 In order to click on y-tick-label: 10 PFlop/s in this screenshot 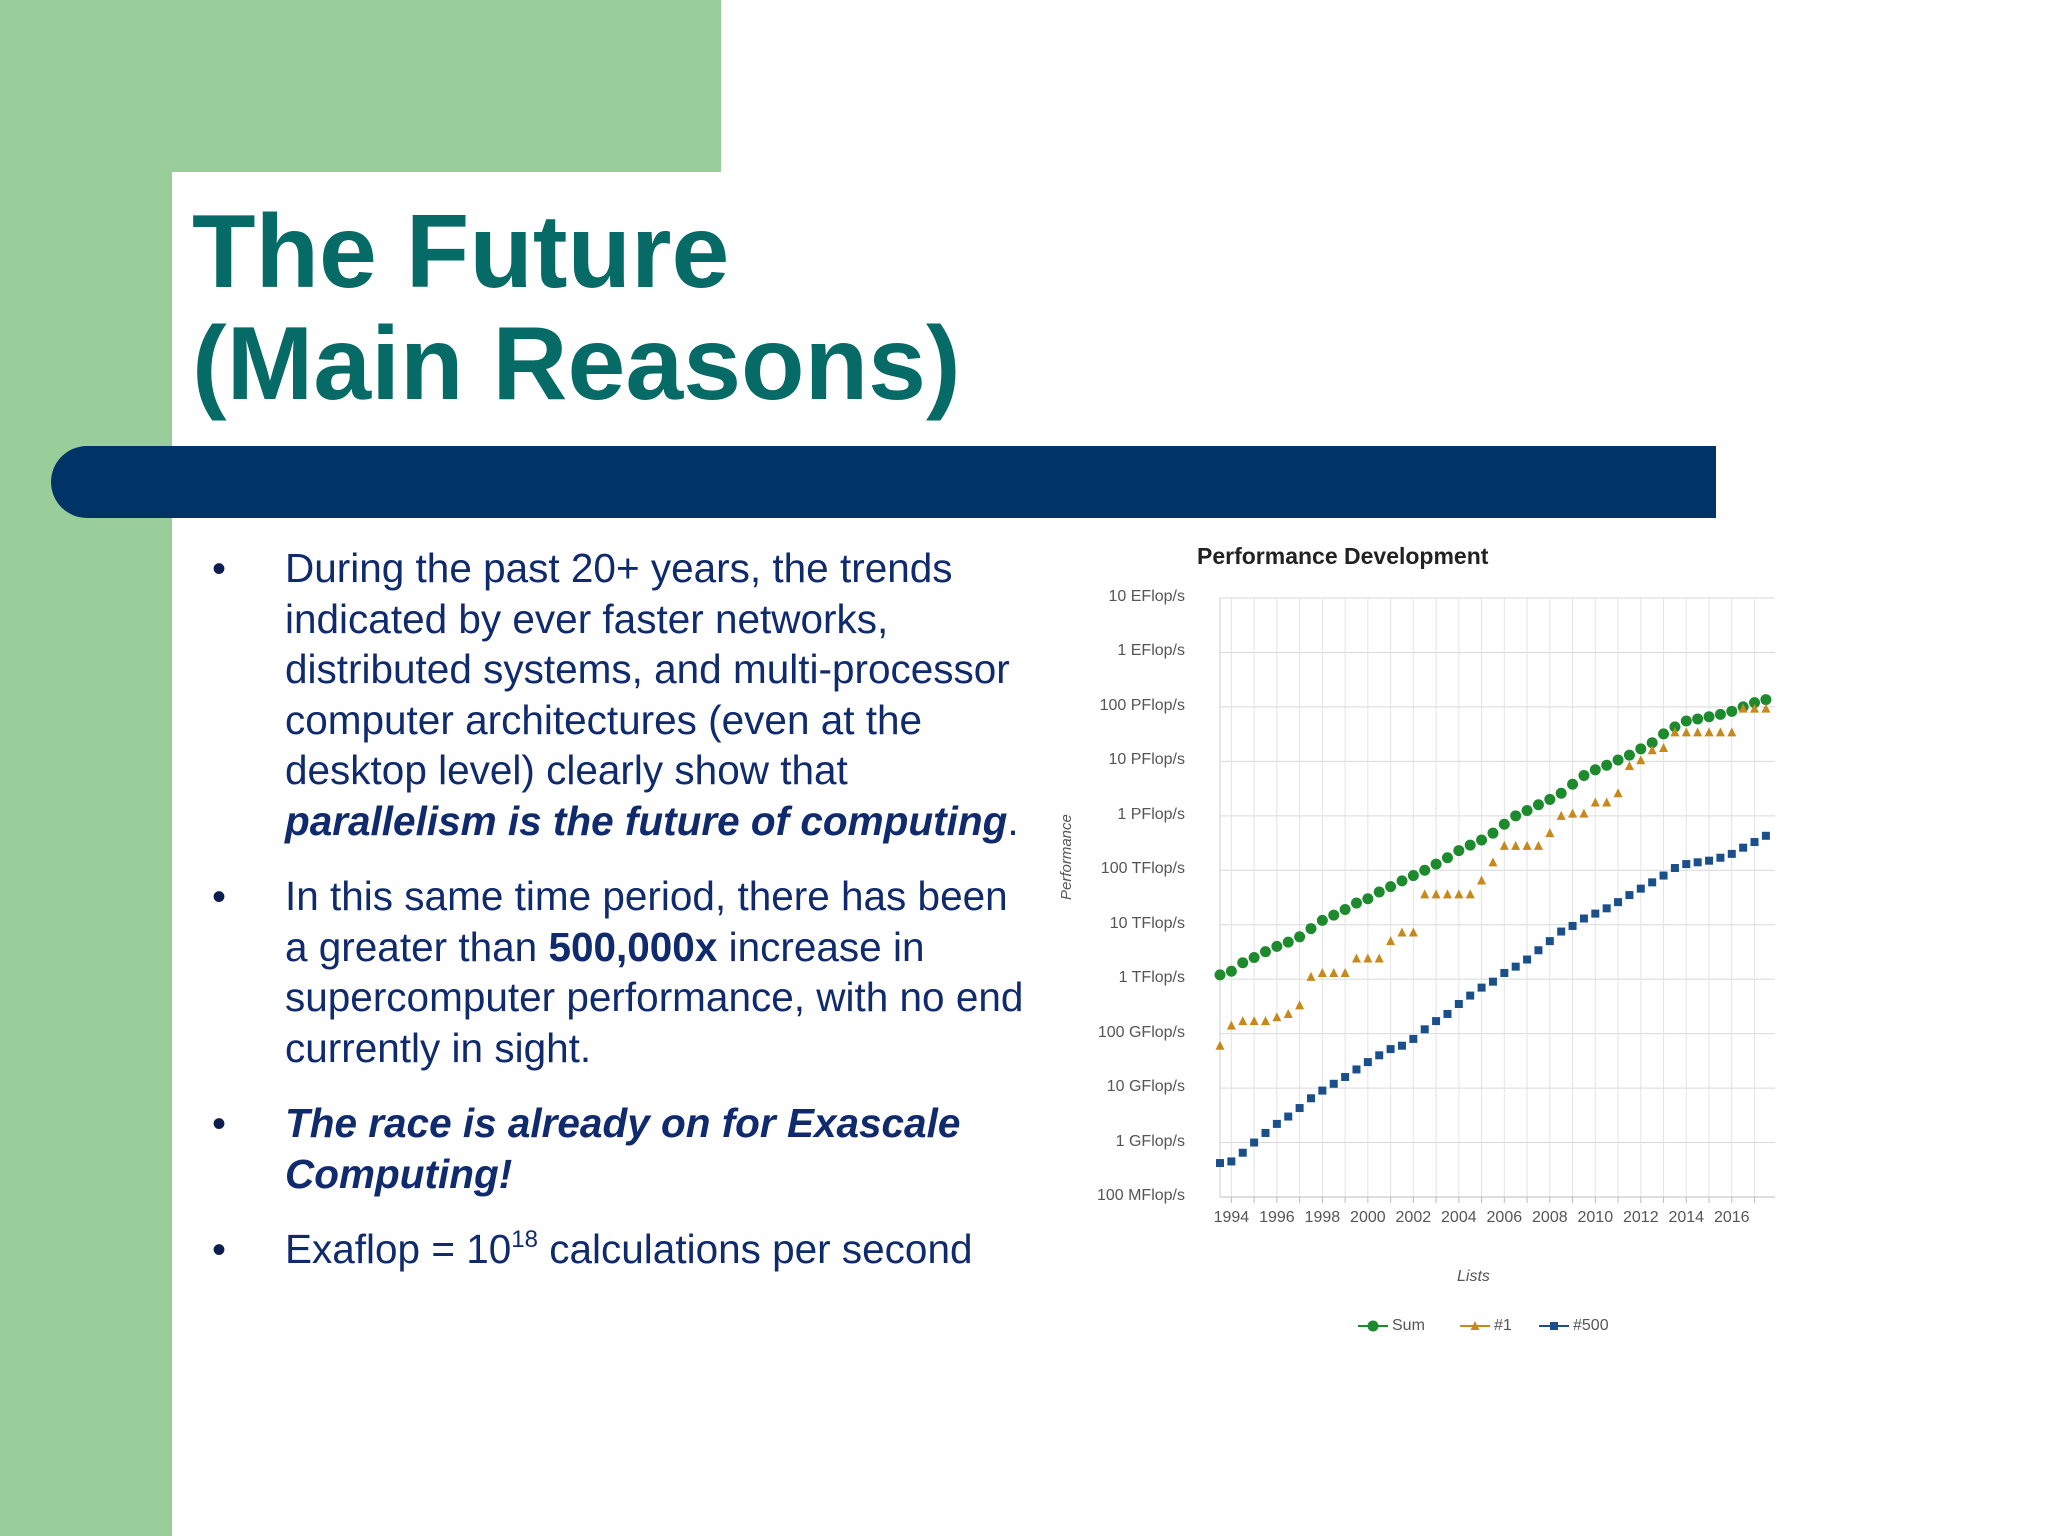, I will do `click(1146, 760)`.